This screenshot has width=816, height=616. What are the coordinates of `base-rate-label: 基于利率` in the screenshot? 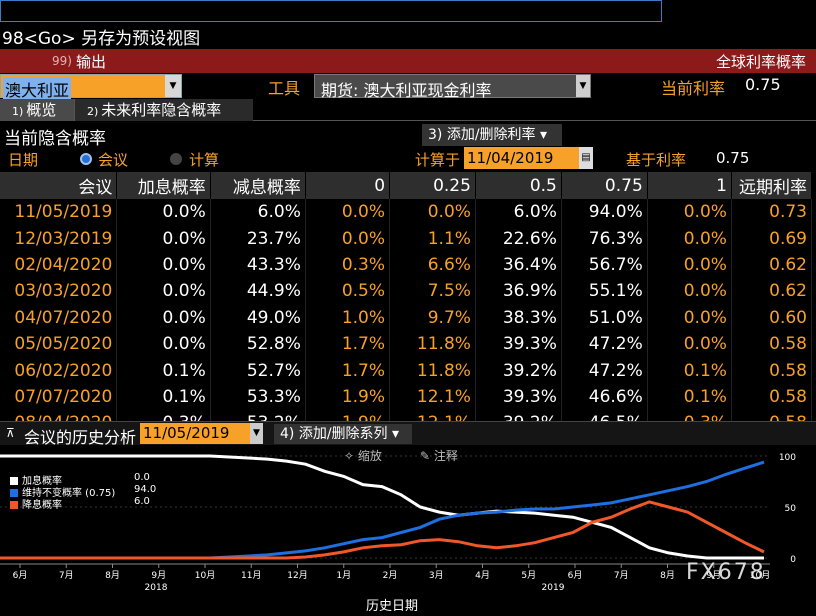 It's located at (656, 160).